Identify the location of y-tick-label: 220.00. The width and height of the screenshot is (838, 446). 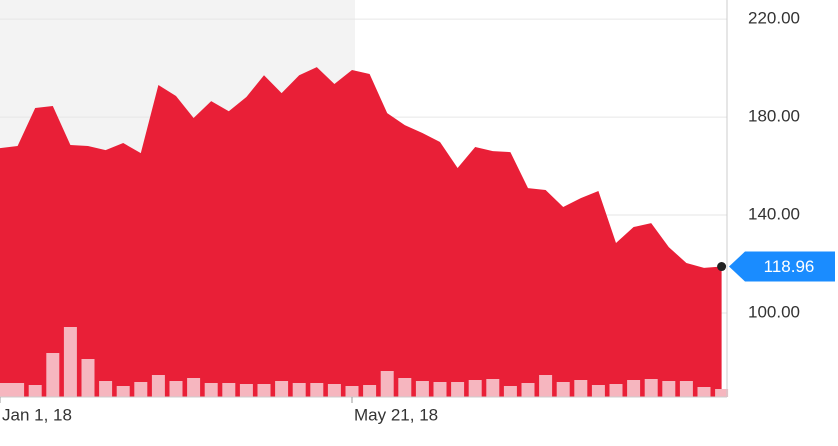
(774, 18).